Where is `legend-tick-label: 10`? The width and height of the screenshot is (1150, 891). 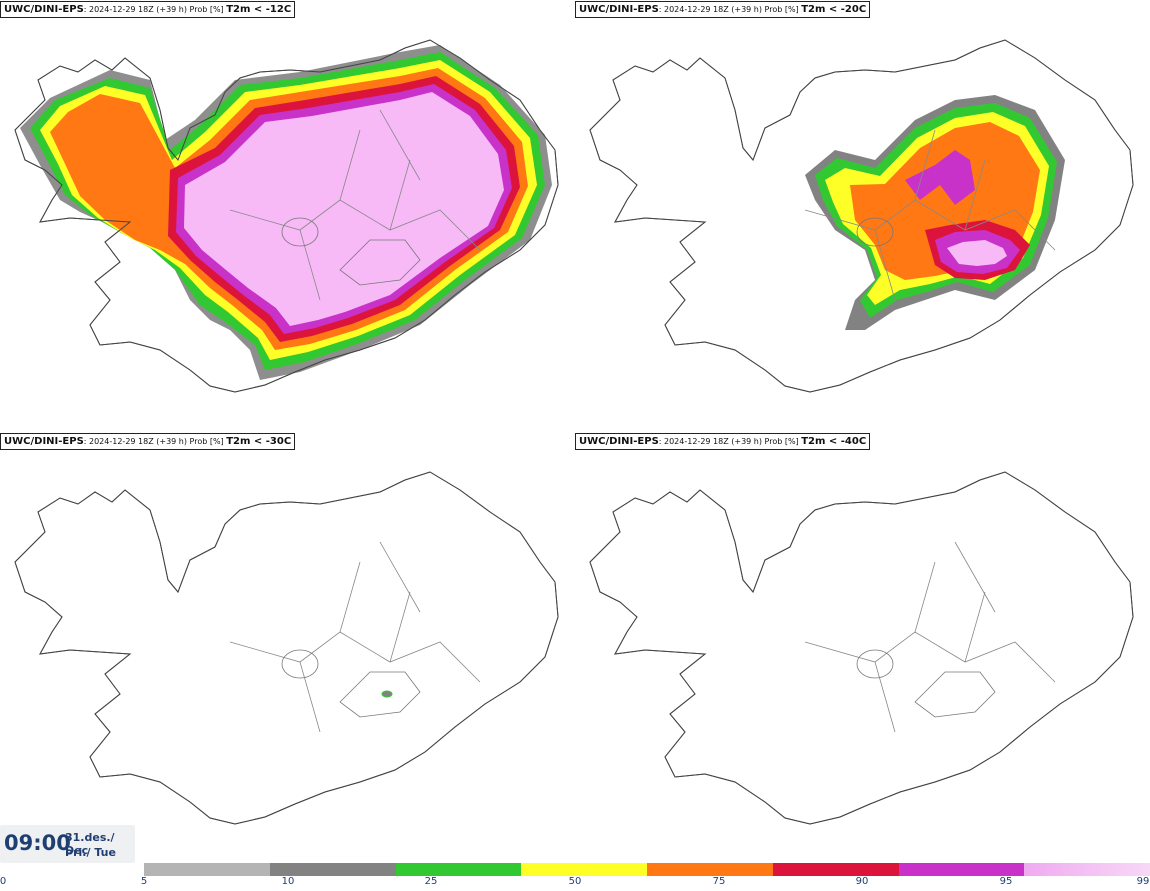
legend-tick-label: 10 is located at coordinates (288, 881).